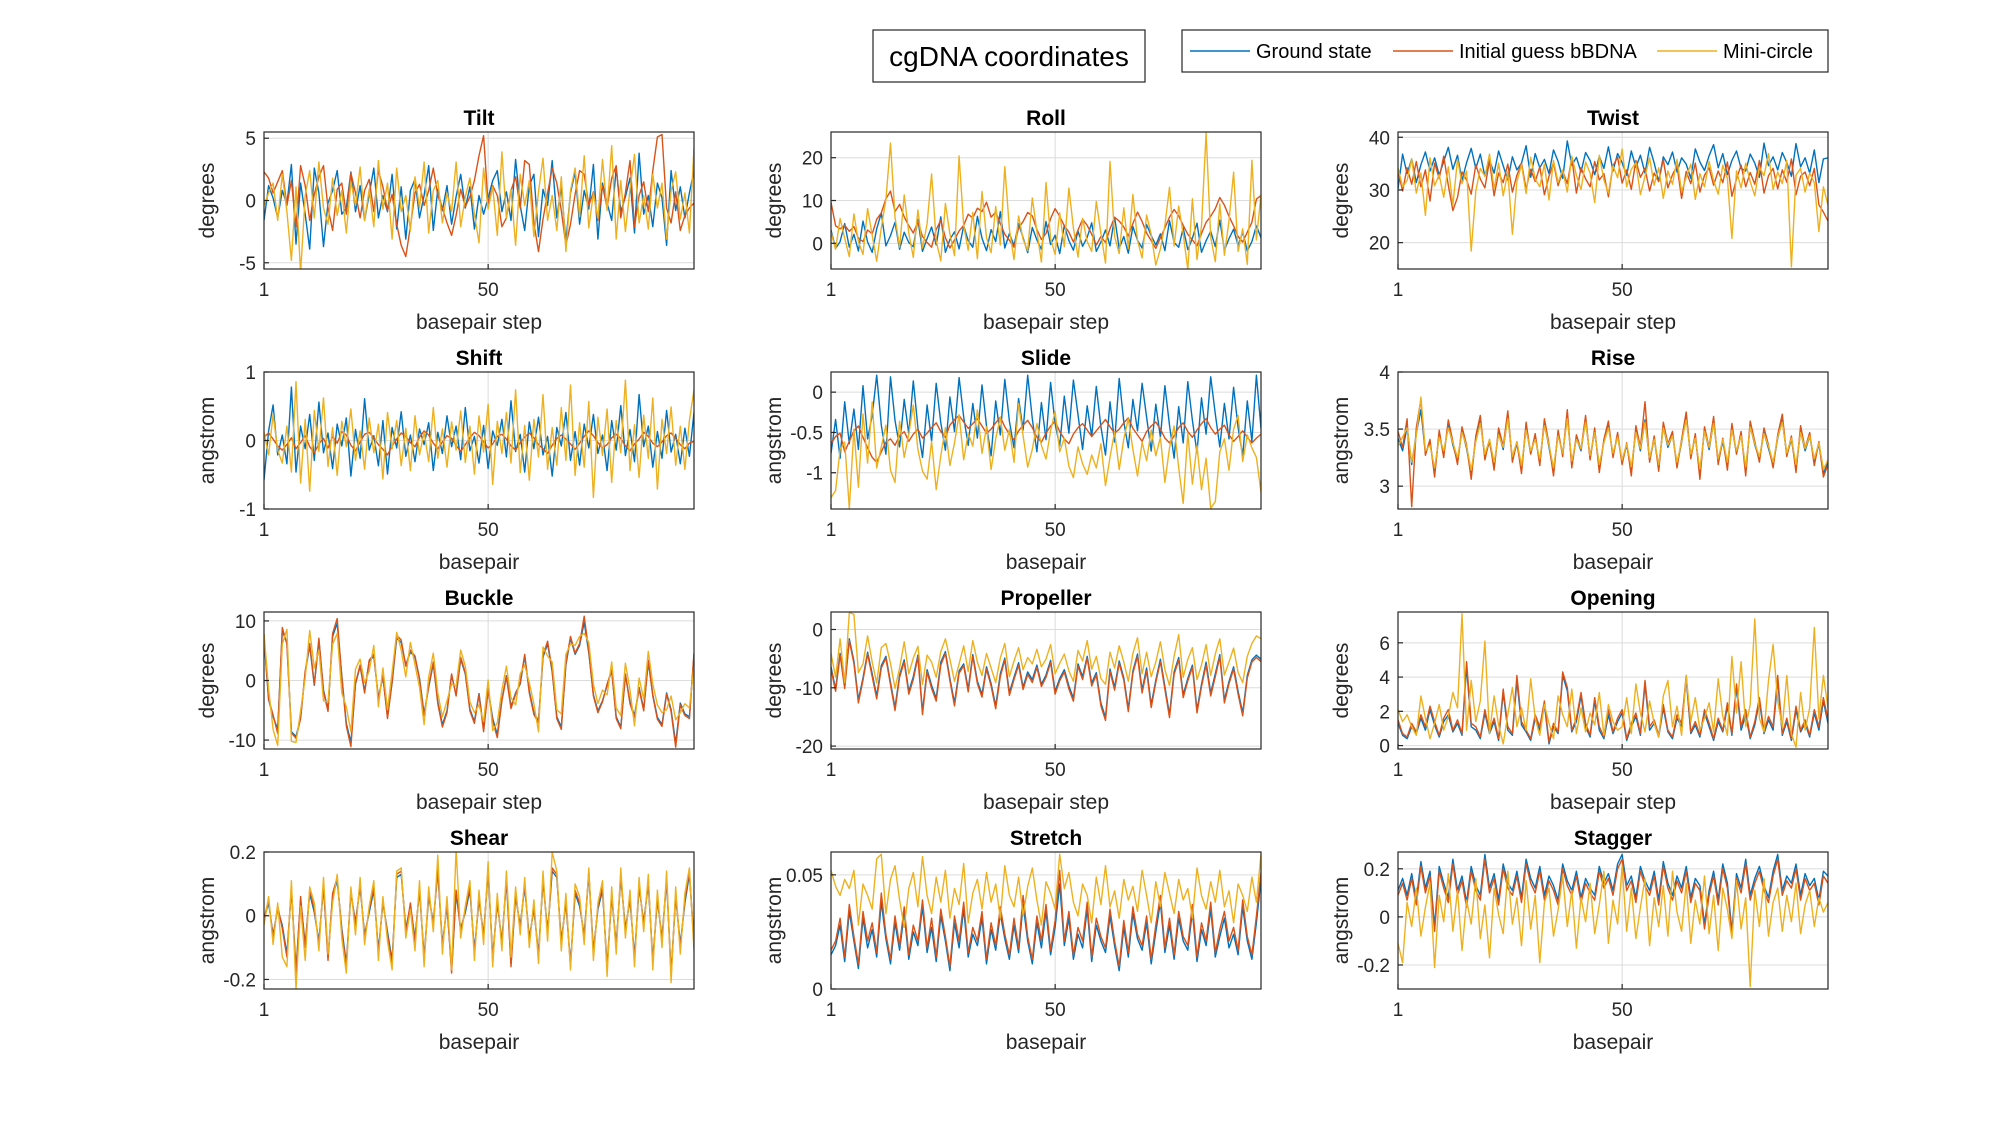 This screenshot has height=1125, width=2000. Describe the element at coordinates (1046, 838) in the screenshot. I see `panel-title-stretch: Stretch` at that location.